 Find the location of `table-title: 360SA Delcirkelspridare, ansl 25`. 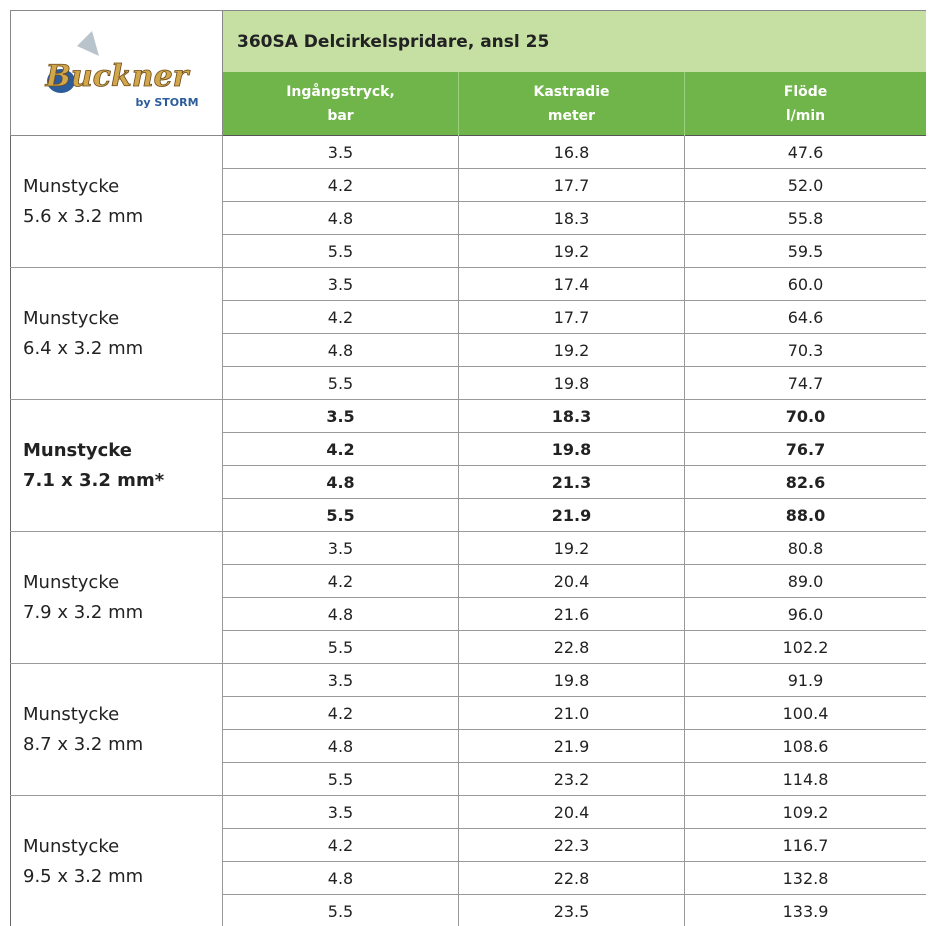

table-title: 360SA Delcirkelspridare, ansl 25 is located at coordinates (574, 41).